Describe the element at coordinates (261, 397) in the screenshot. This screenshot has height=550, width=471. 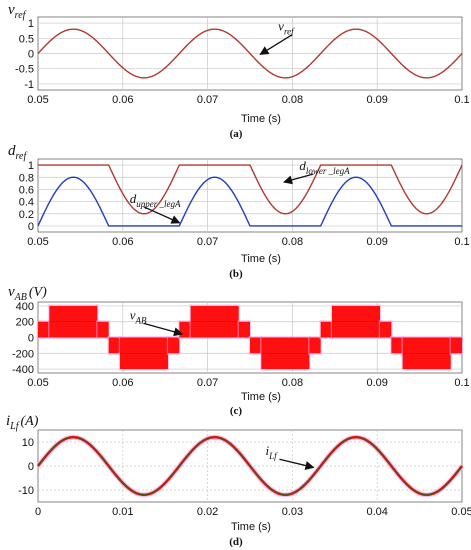
I see `panel-c-xlabel: Time (s)` at that location.